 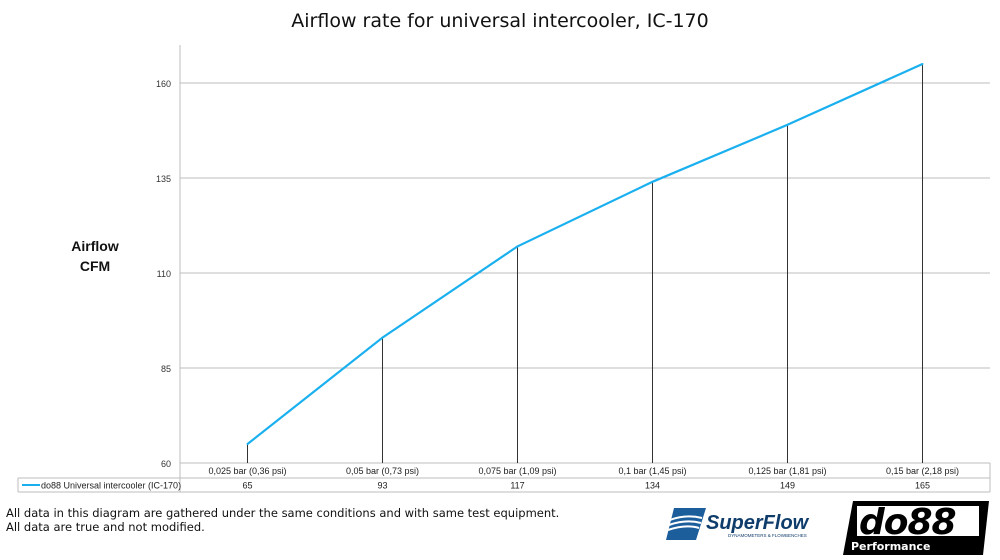 I want to click on x-tick-label: 0,125 bar (1,81 psi), so click(x=787, y=471).